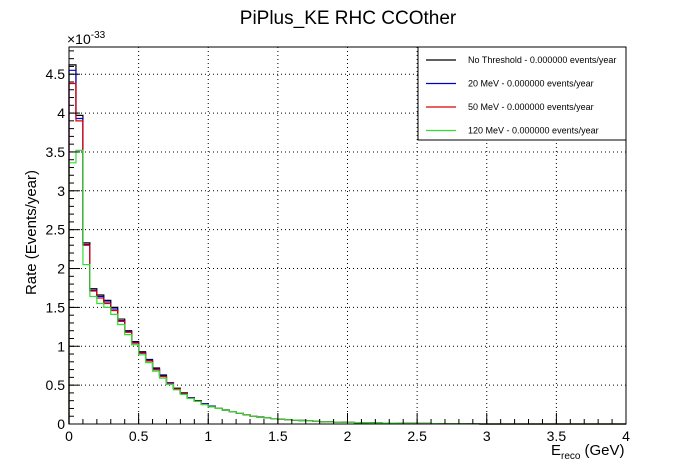 The width and height of the screenshot is (696, 472). Describe the element at coordinates (61, 346) in the screenshot. I see `y-tick-label: 1` at that location.